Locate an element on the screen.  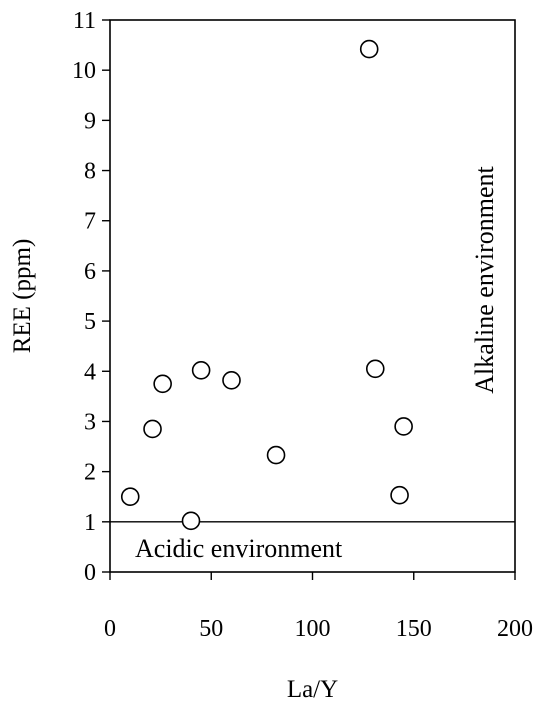
x-tick-label: 150 is located at coordinates (414, 629).